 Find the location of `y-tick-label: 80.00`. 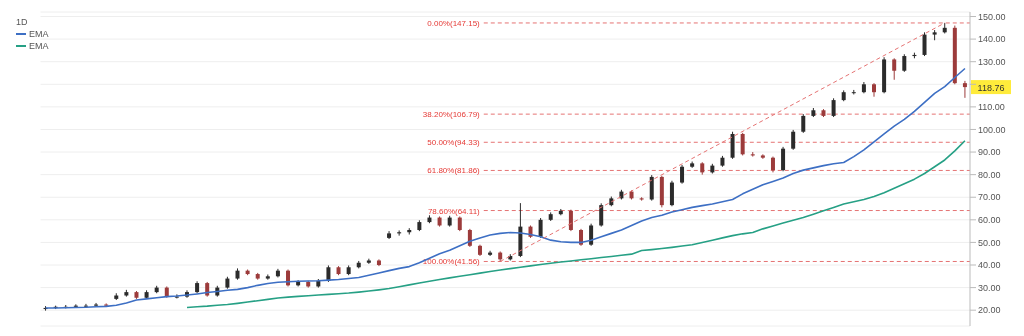

y-tick-label: 80.00 is located at coordinates (989, 174).